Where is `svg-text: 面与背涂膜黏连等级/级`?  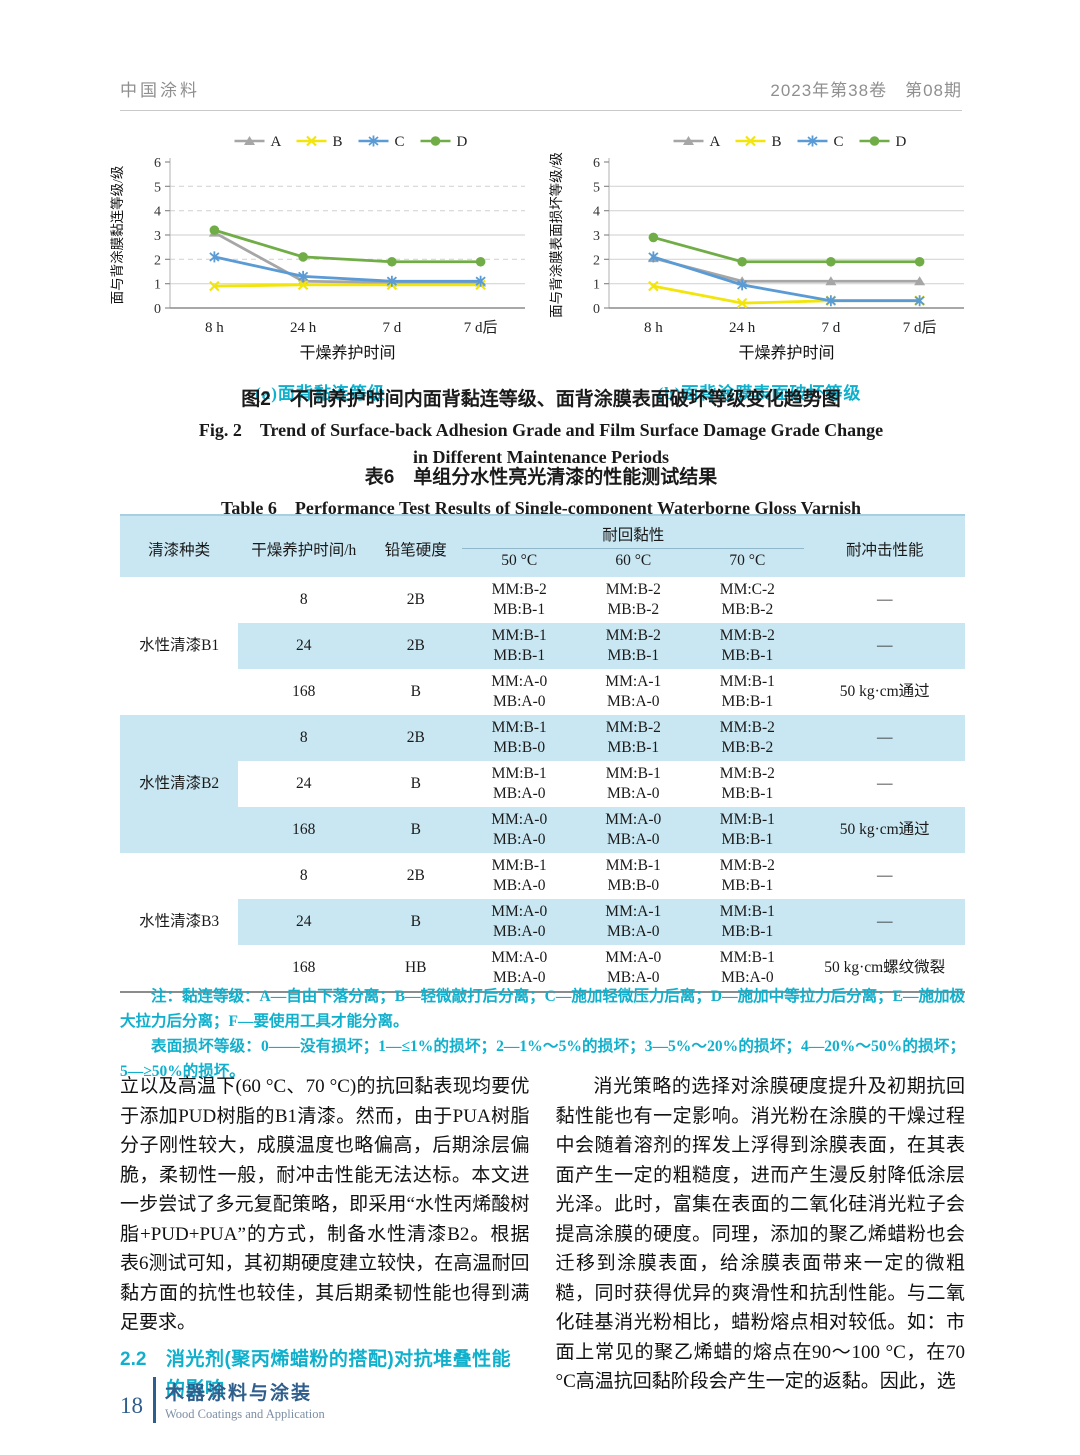 svg-text: 面与背涂膜黏连等级/级 is located at coordinates (117, 234).